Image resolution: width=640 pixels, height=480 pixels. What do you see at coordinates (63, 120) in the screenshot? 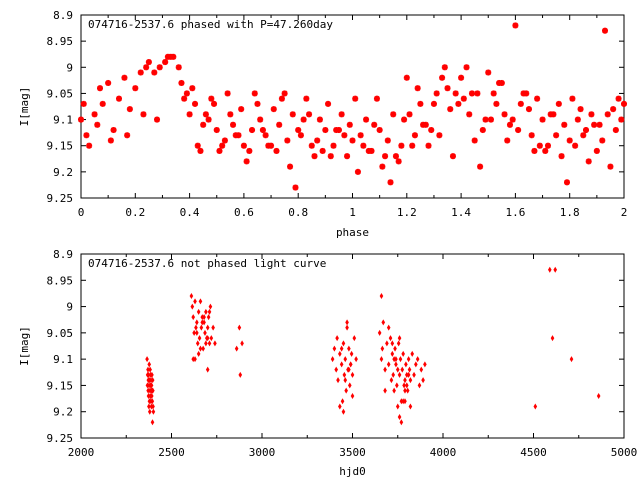
I see `y-tick-label: 9.1` at bounding box center [63, 120].